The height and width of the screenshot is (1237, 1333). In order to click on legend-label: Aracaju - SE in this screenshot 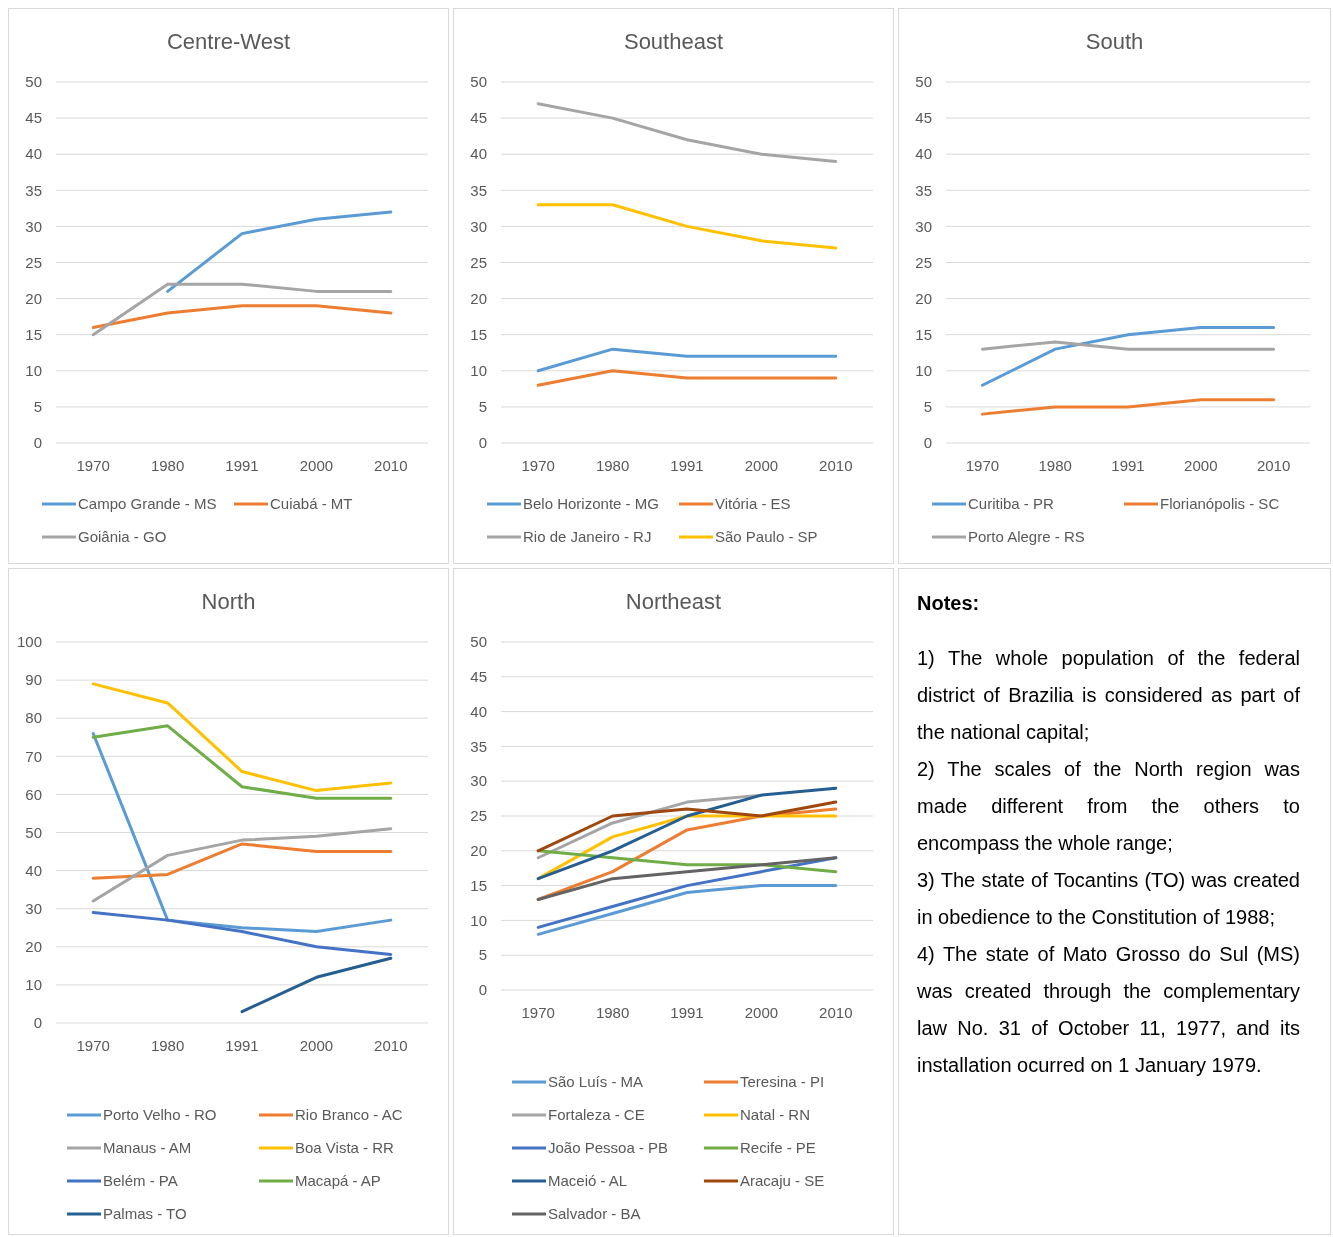, I will do `click(782, 1181)`.